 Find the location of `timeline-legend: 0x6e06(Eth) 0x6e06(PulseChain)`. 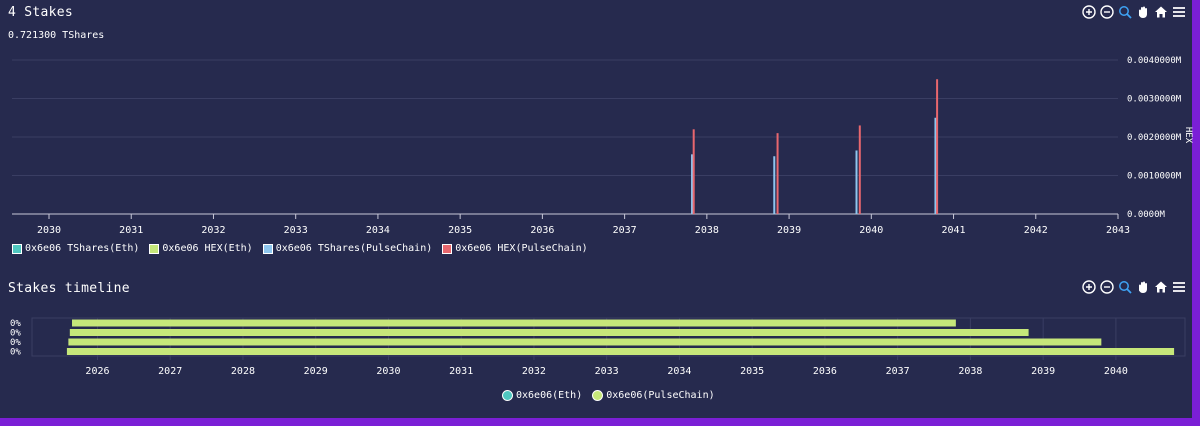

timeline-legend: 0x6e06(Eth) 0x6e06(PulseChain) is located at coordinates (608, 395).